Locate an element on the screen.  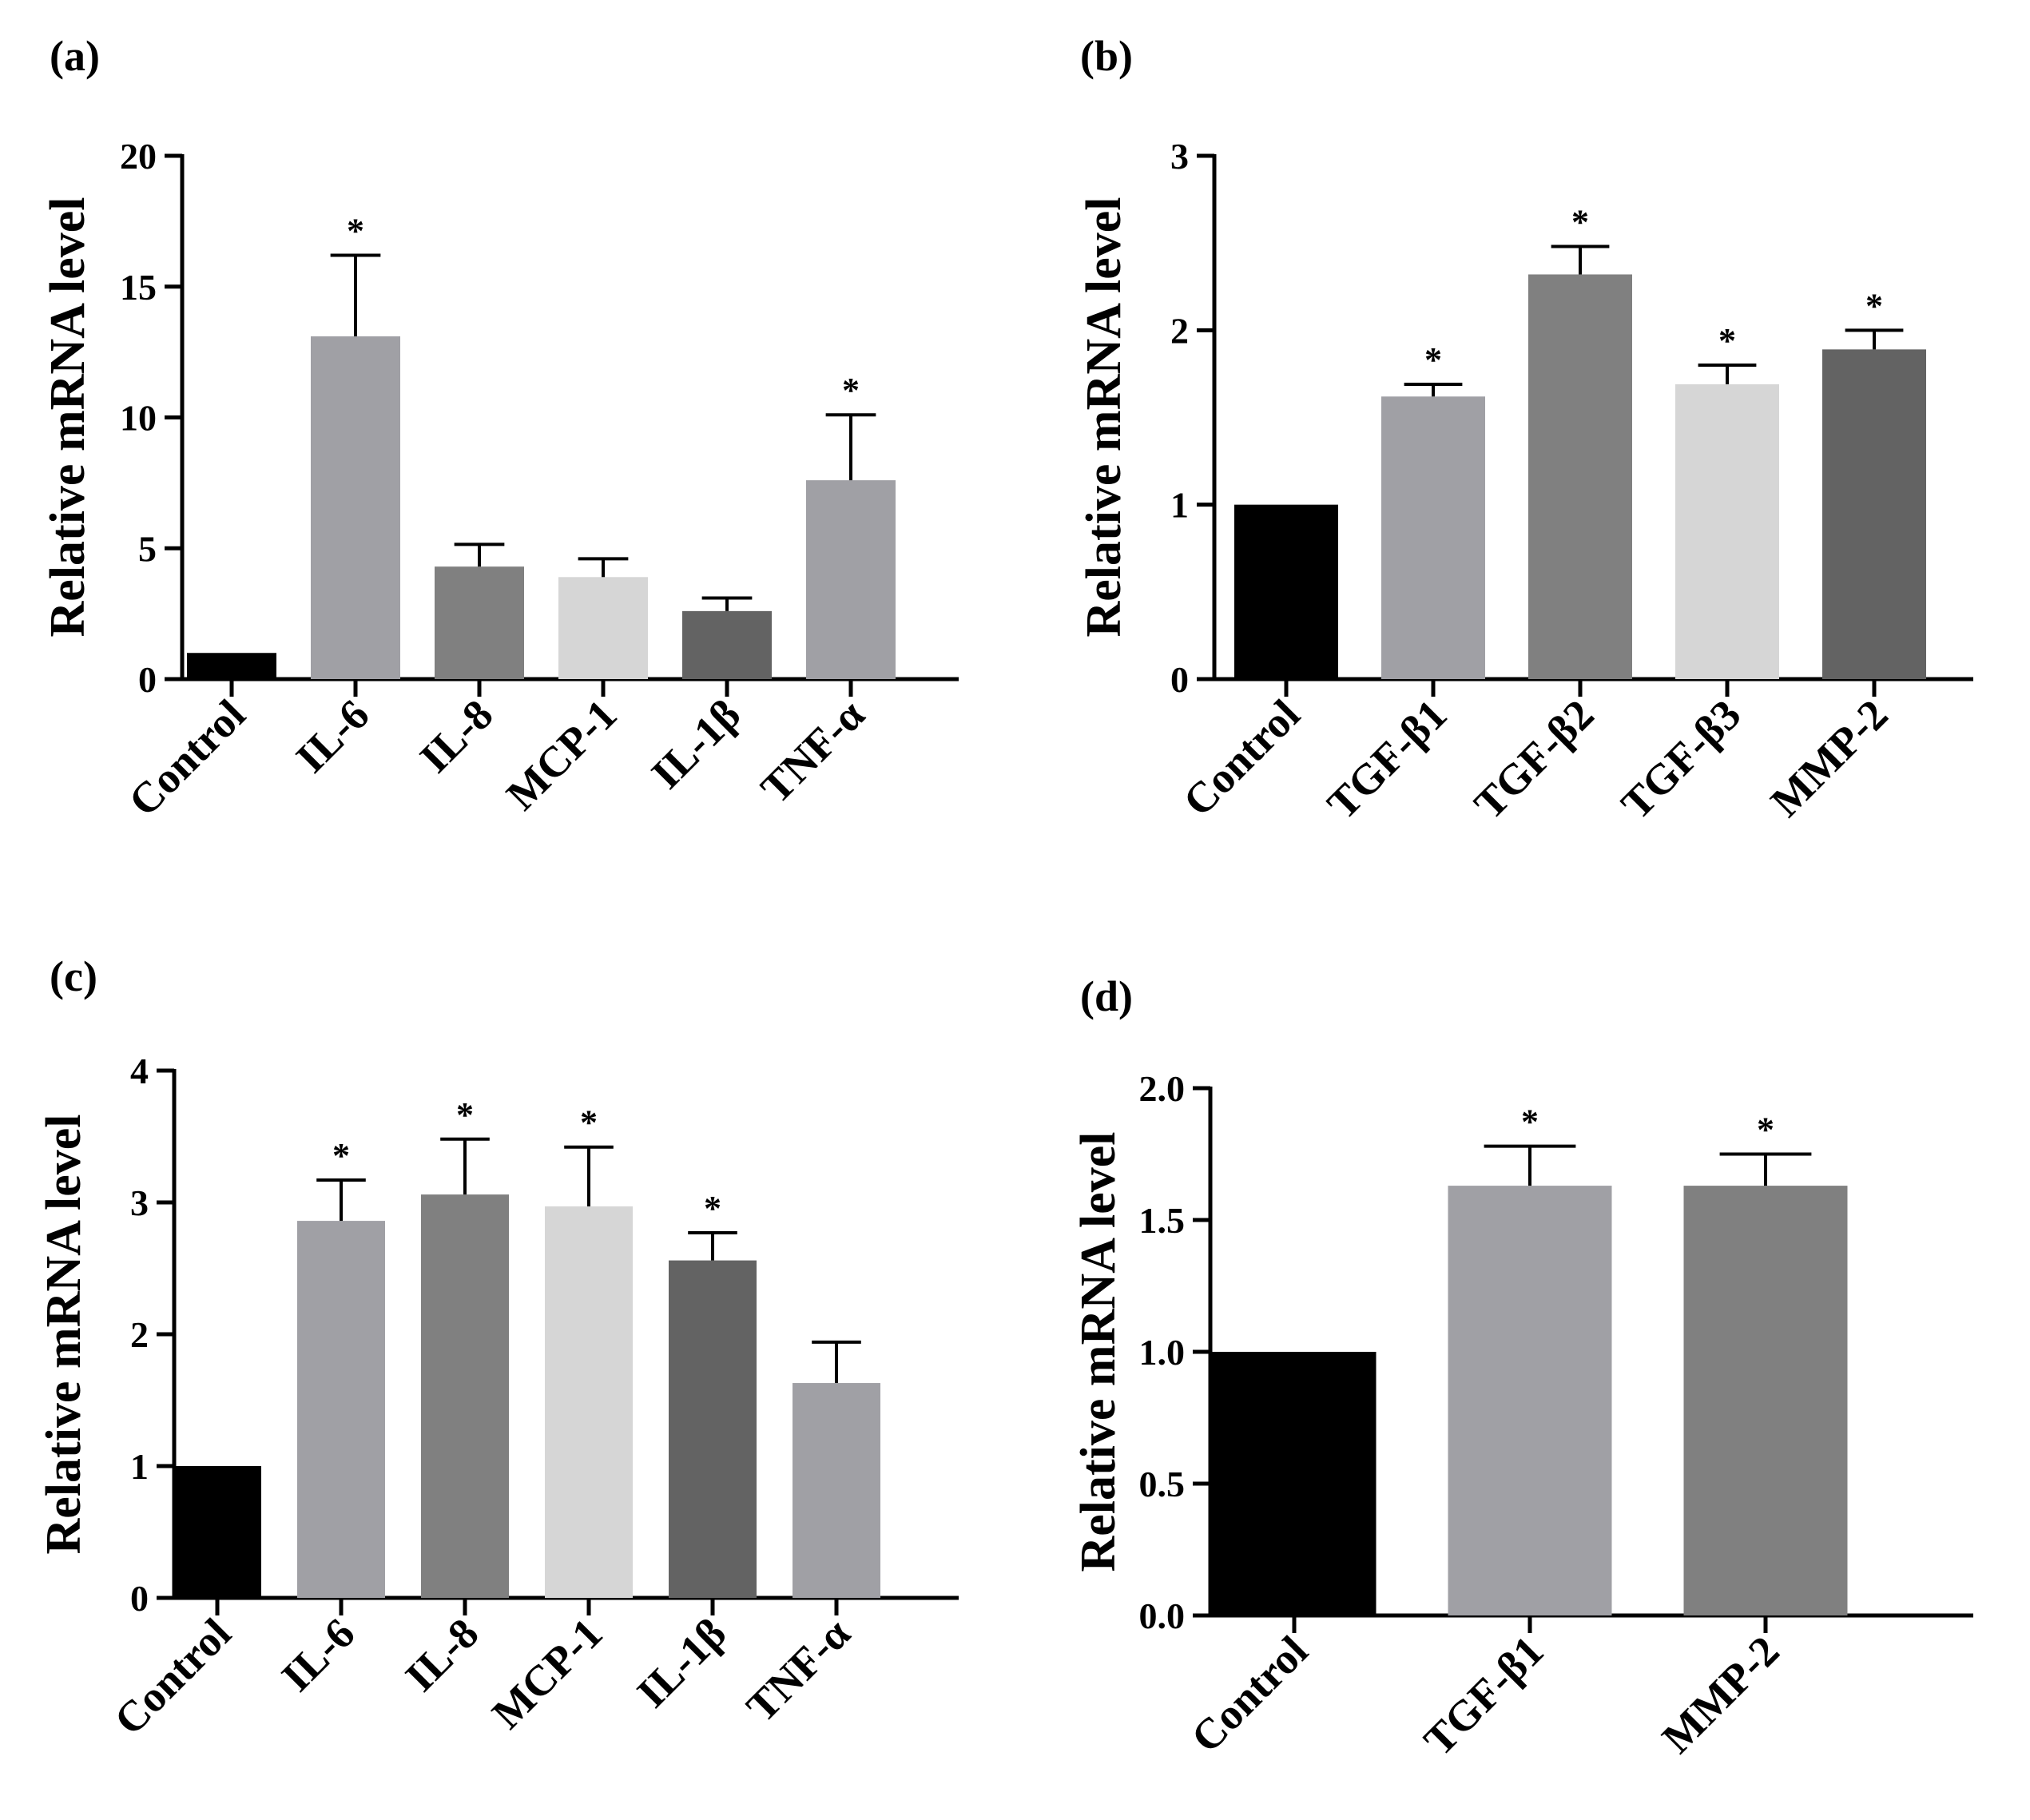
y-tick-label: 4 is located at coordinates (139, 1071).